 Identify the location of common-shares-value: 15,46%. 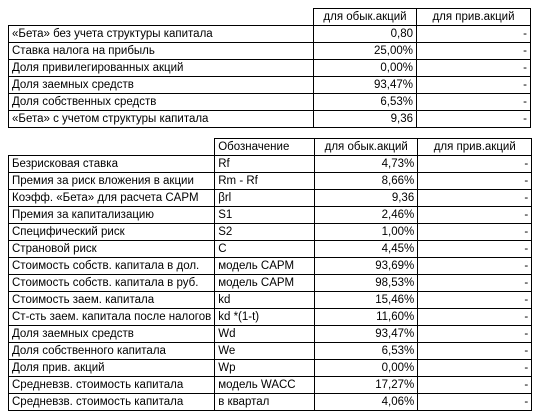
(366, 300).